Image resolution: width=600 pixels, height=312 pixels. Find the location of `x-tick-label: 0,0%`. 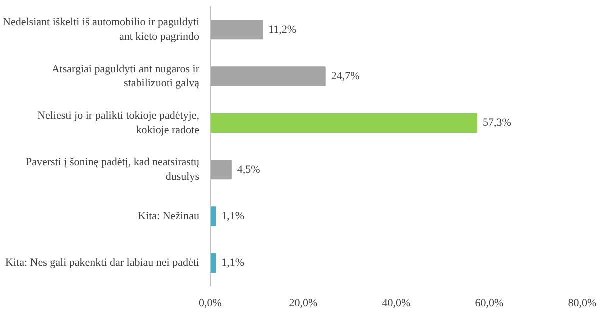

x-tick-label: 0,0% is located at coordinates (210, 304).